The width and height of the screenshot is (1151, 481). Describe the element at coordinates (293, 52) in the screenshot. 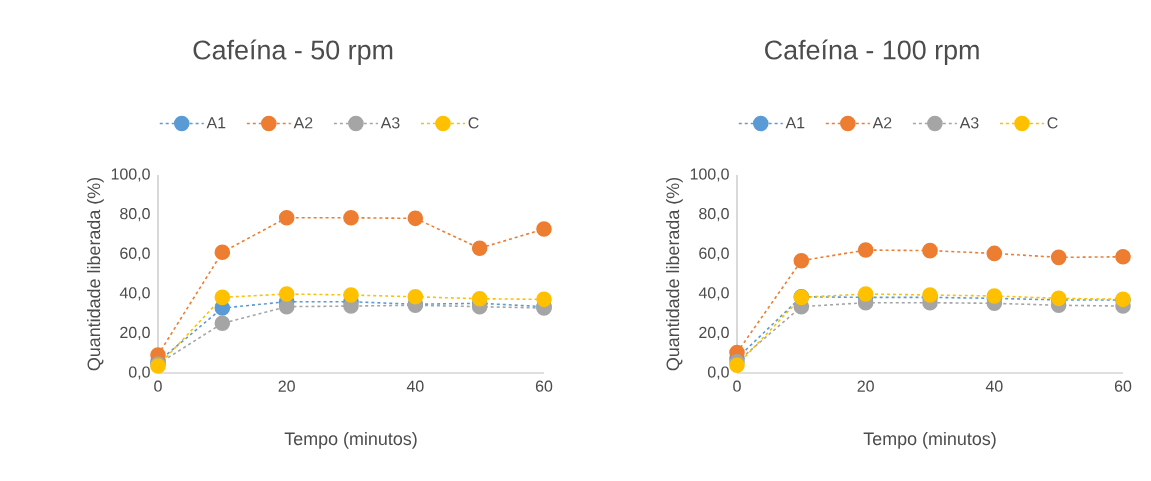

I see `chart-title: Cafeína - 50 rpm` at that location.